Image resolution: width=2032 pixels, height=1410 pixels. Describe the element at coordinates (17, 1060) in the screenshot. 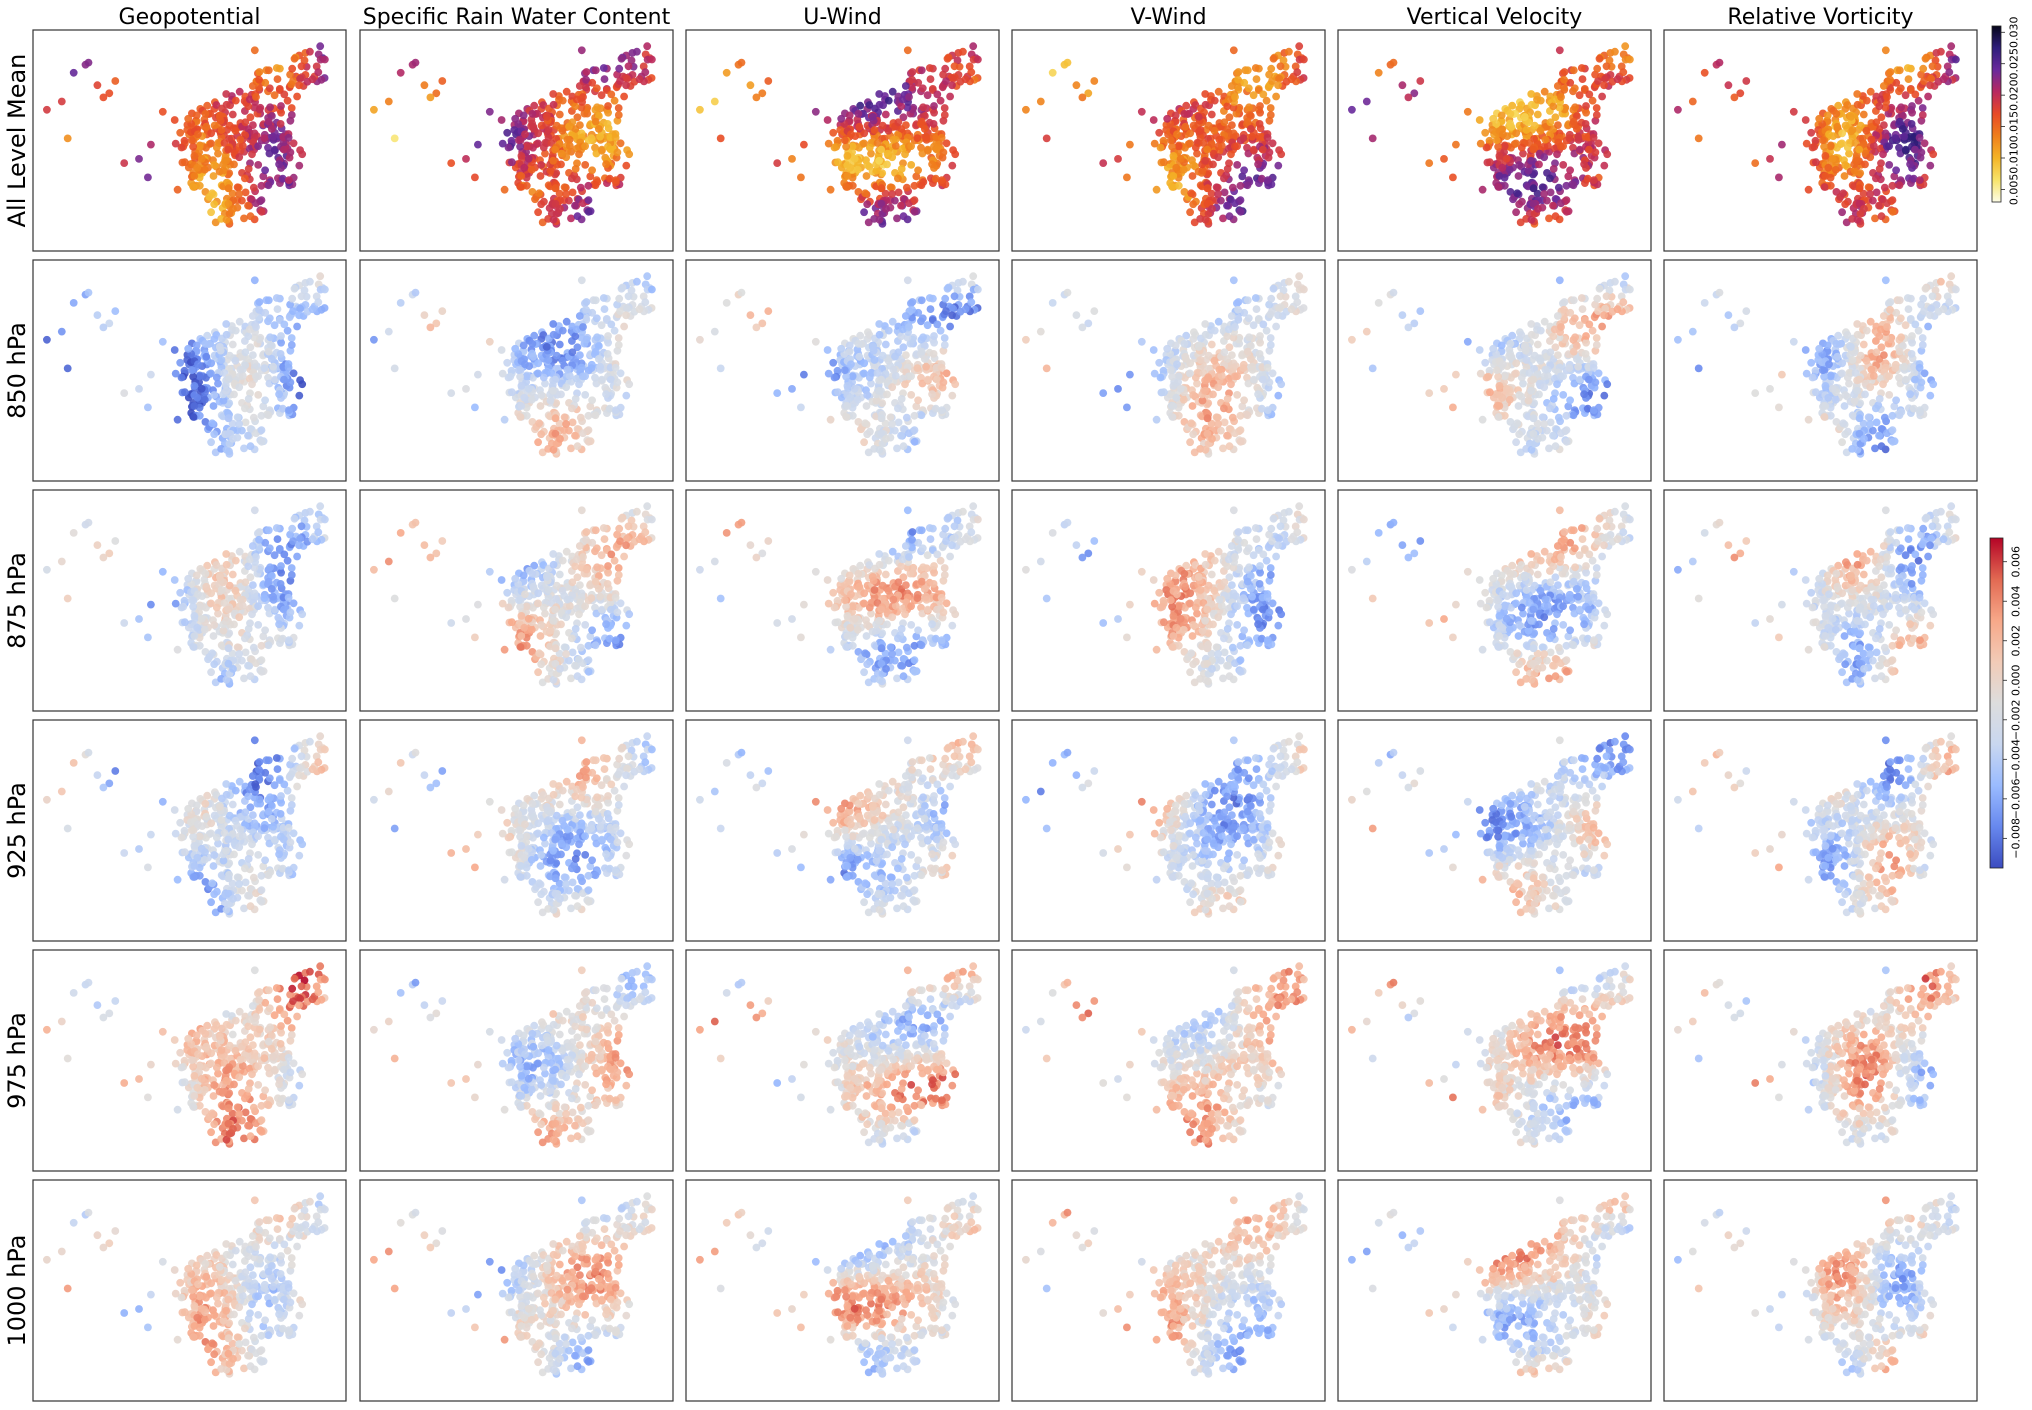

I see `row-label: 975 hPa` at that location.